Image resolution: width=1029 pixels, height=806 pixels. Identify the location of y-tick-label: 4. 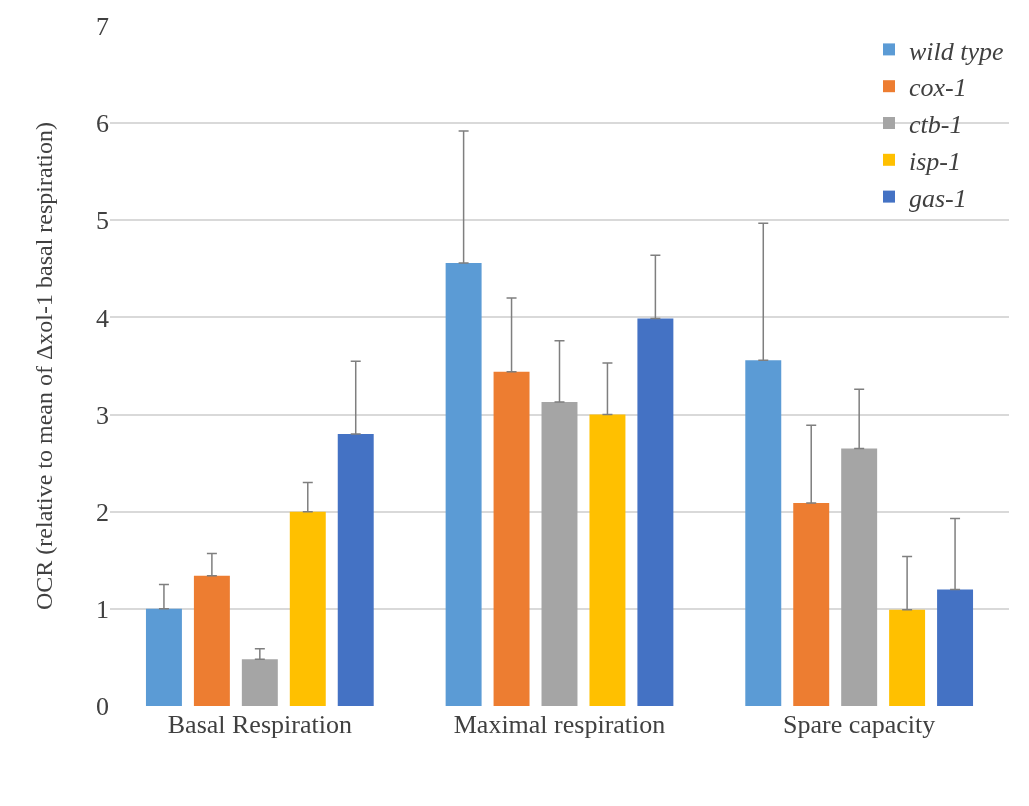
(102, 318).